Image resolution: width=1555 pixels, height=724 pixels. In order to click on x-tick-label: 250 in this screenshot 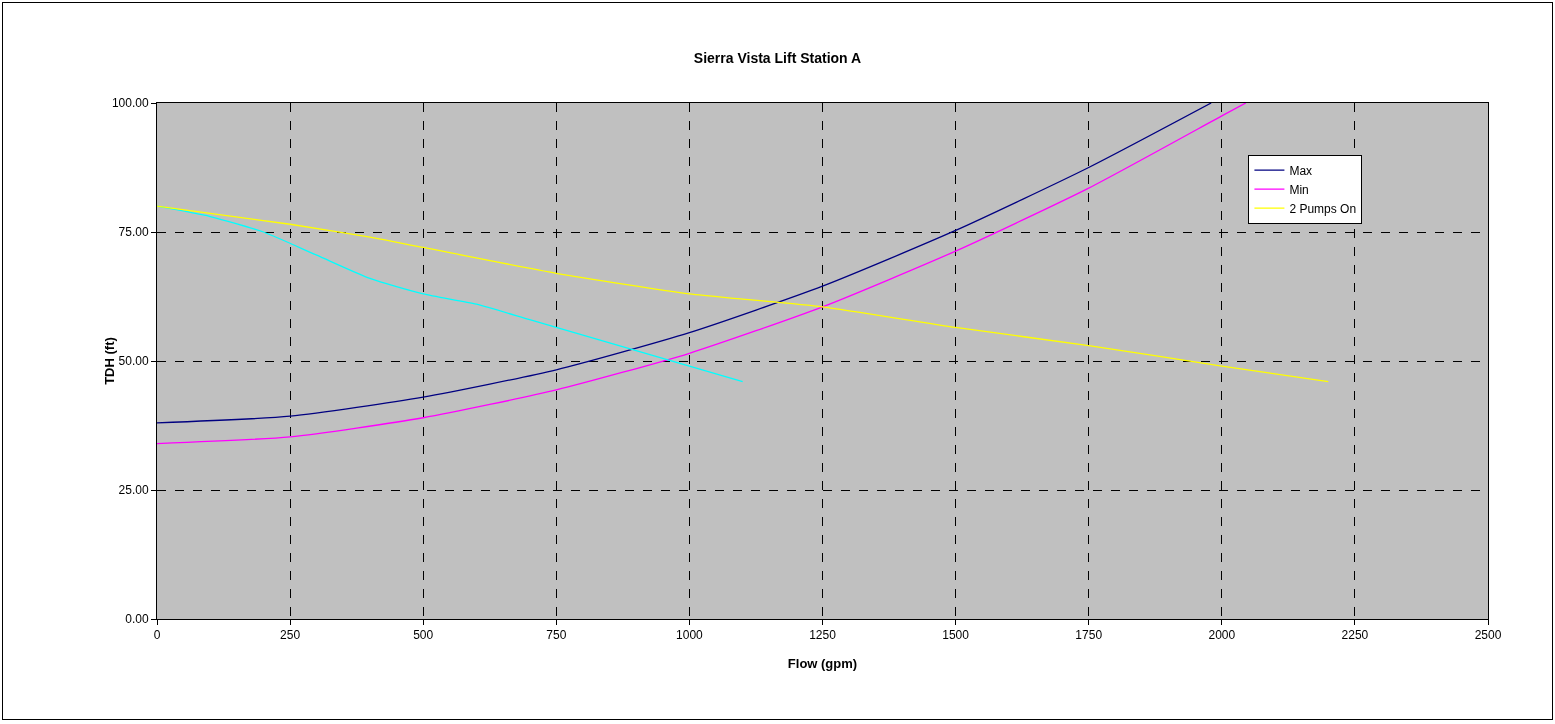, I will do `click(290, 635)`.